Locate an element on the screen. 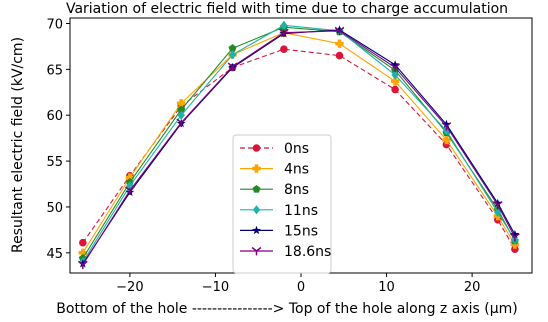 This screenshot has width=548, height=322. legend-item: 8ns is located at coordinates (274, 190).